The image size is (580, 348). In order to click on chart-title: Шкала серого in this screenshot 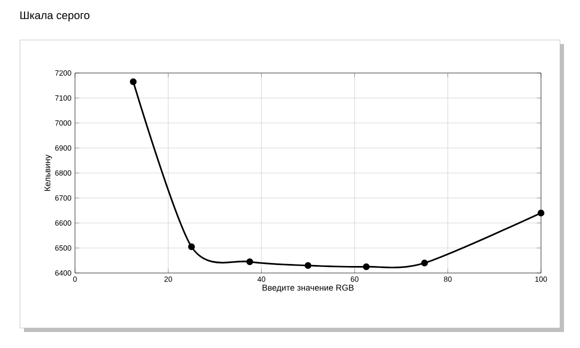, I will do `click(55, 17)`.